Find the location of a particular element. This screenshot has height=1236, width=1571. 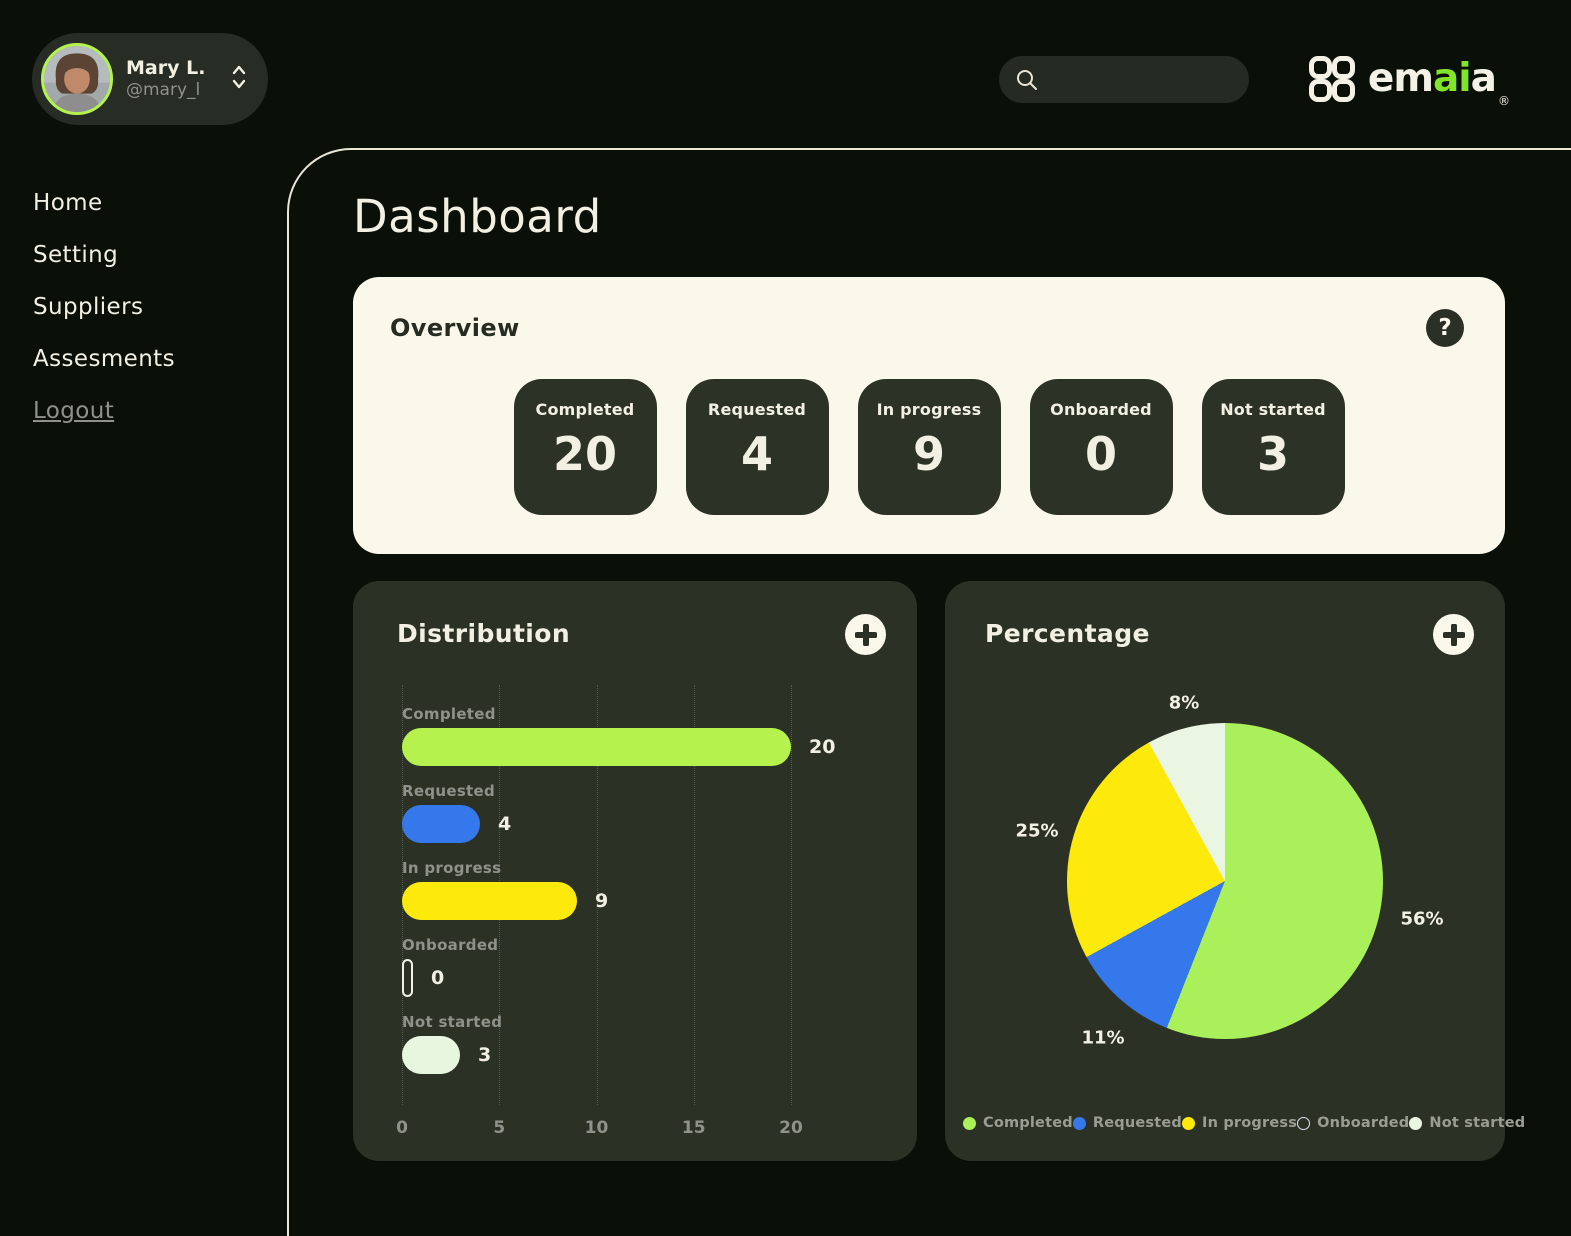

bar-category-label: Not started is located at coordinates (452, 1022).